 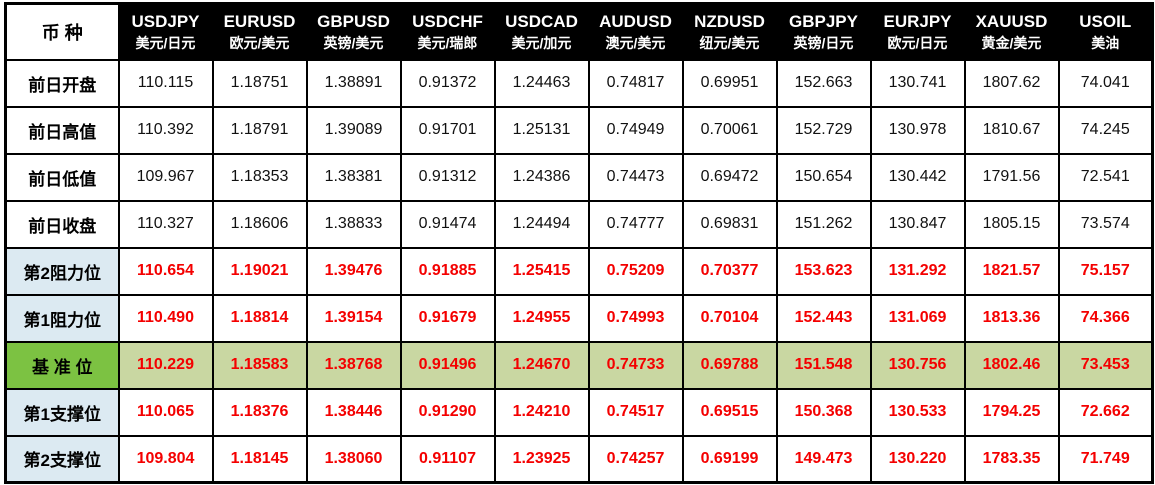 What do you see at coordinates (62, 412) in the screenshot?
I see `row-label-support-1: 第1支撑位` at bounding box center [62, 412].